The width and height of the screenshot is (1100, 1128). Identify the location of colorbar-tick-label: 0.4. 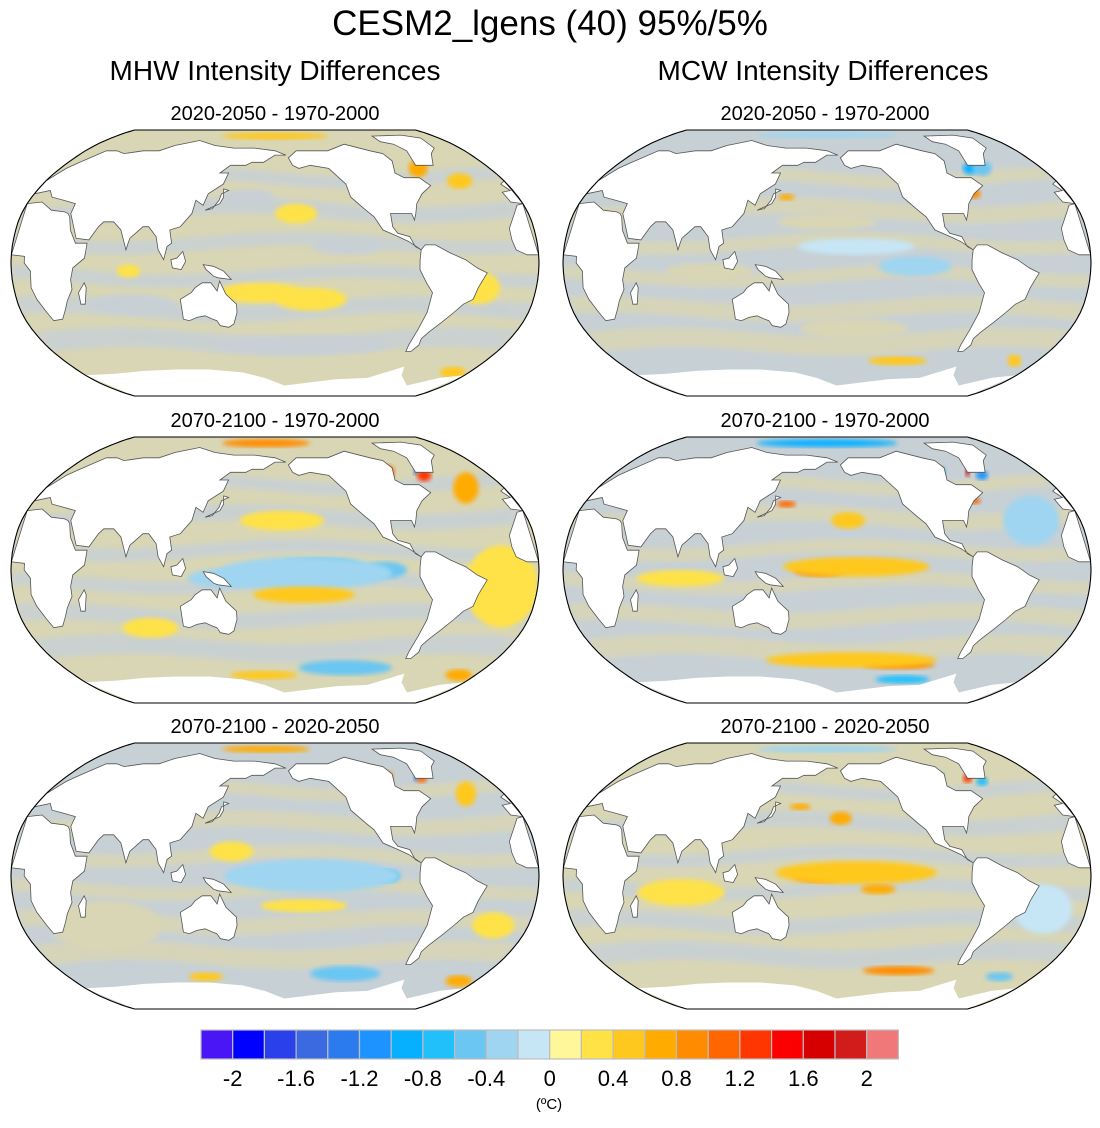
(613, 1078).